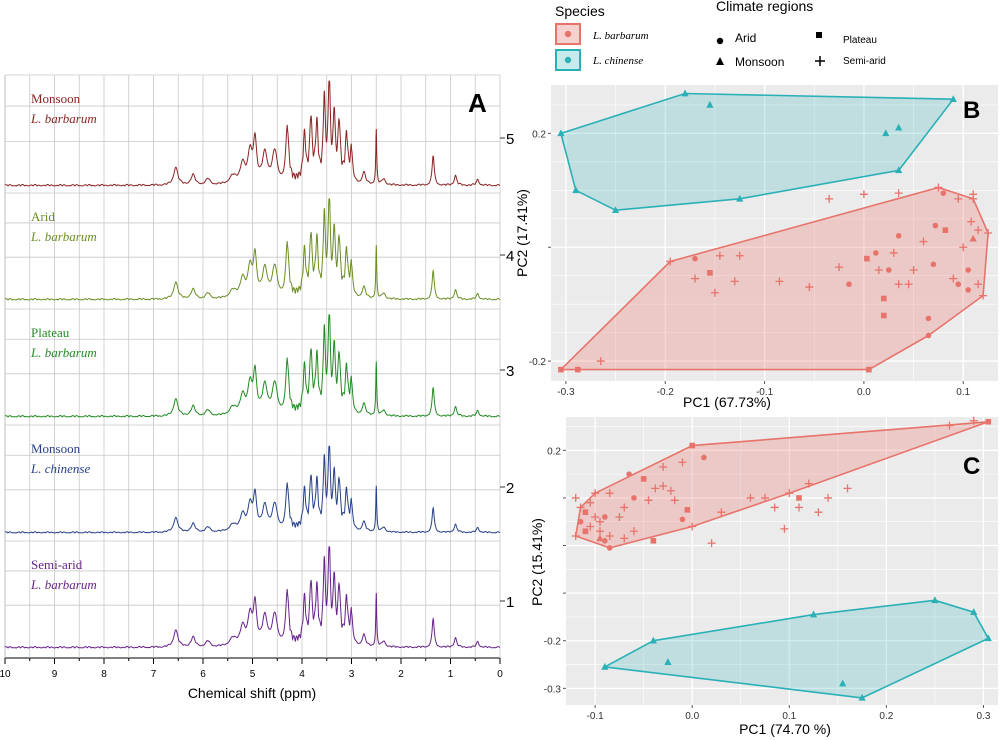  I want to click on nmr-spectrum-line, so click(252, 133).